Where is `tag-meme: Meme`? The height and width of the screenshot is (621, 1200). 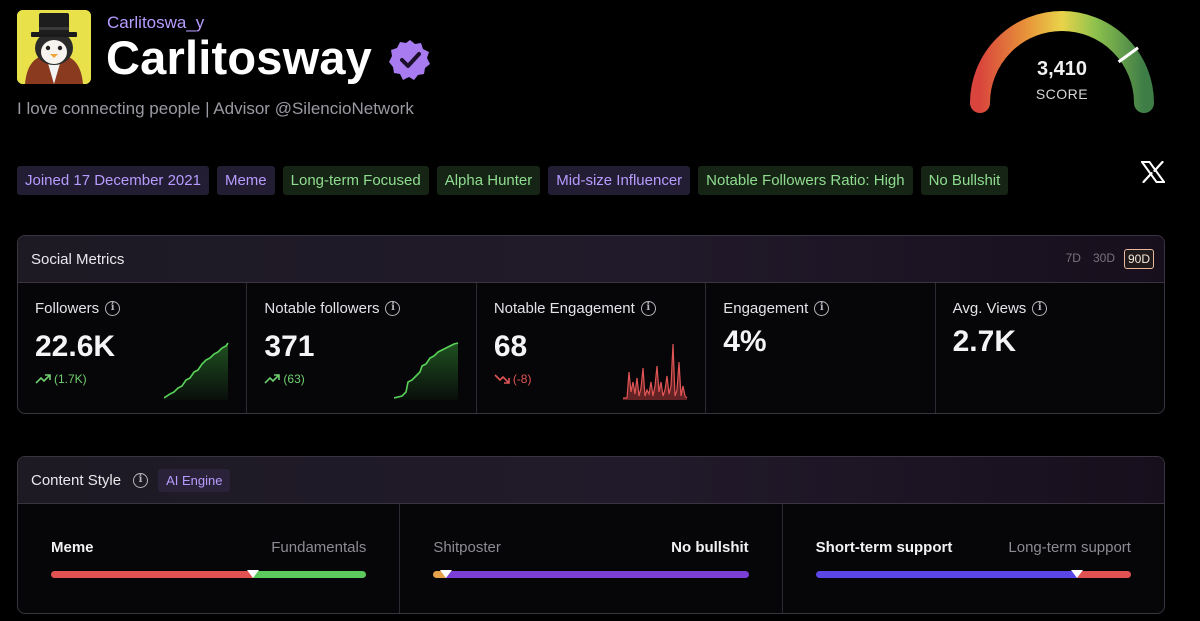 tag-meme: Meme is located at coordinates (245, 180).